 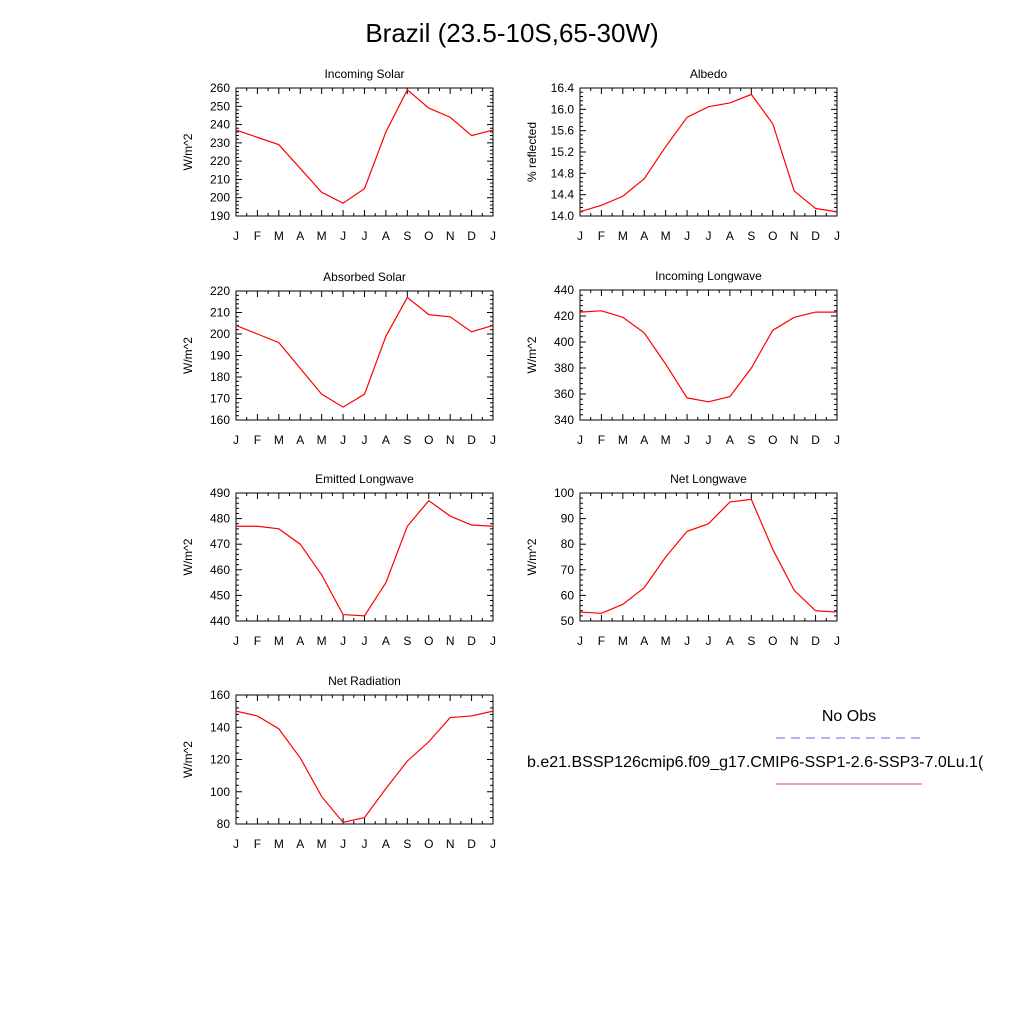 What do you see at coordinates (563, 88) in the screenshot?
I see `y-tick-label: 16.4` at bounding box center [563, 88].